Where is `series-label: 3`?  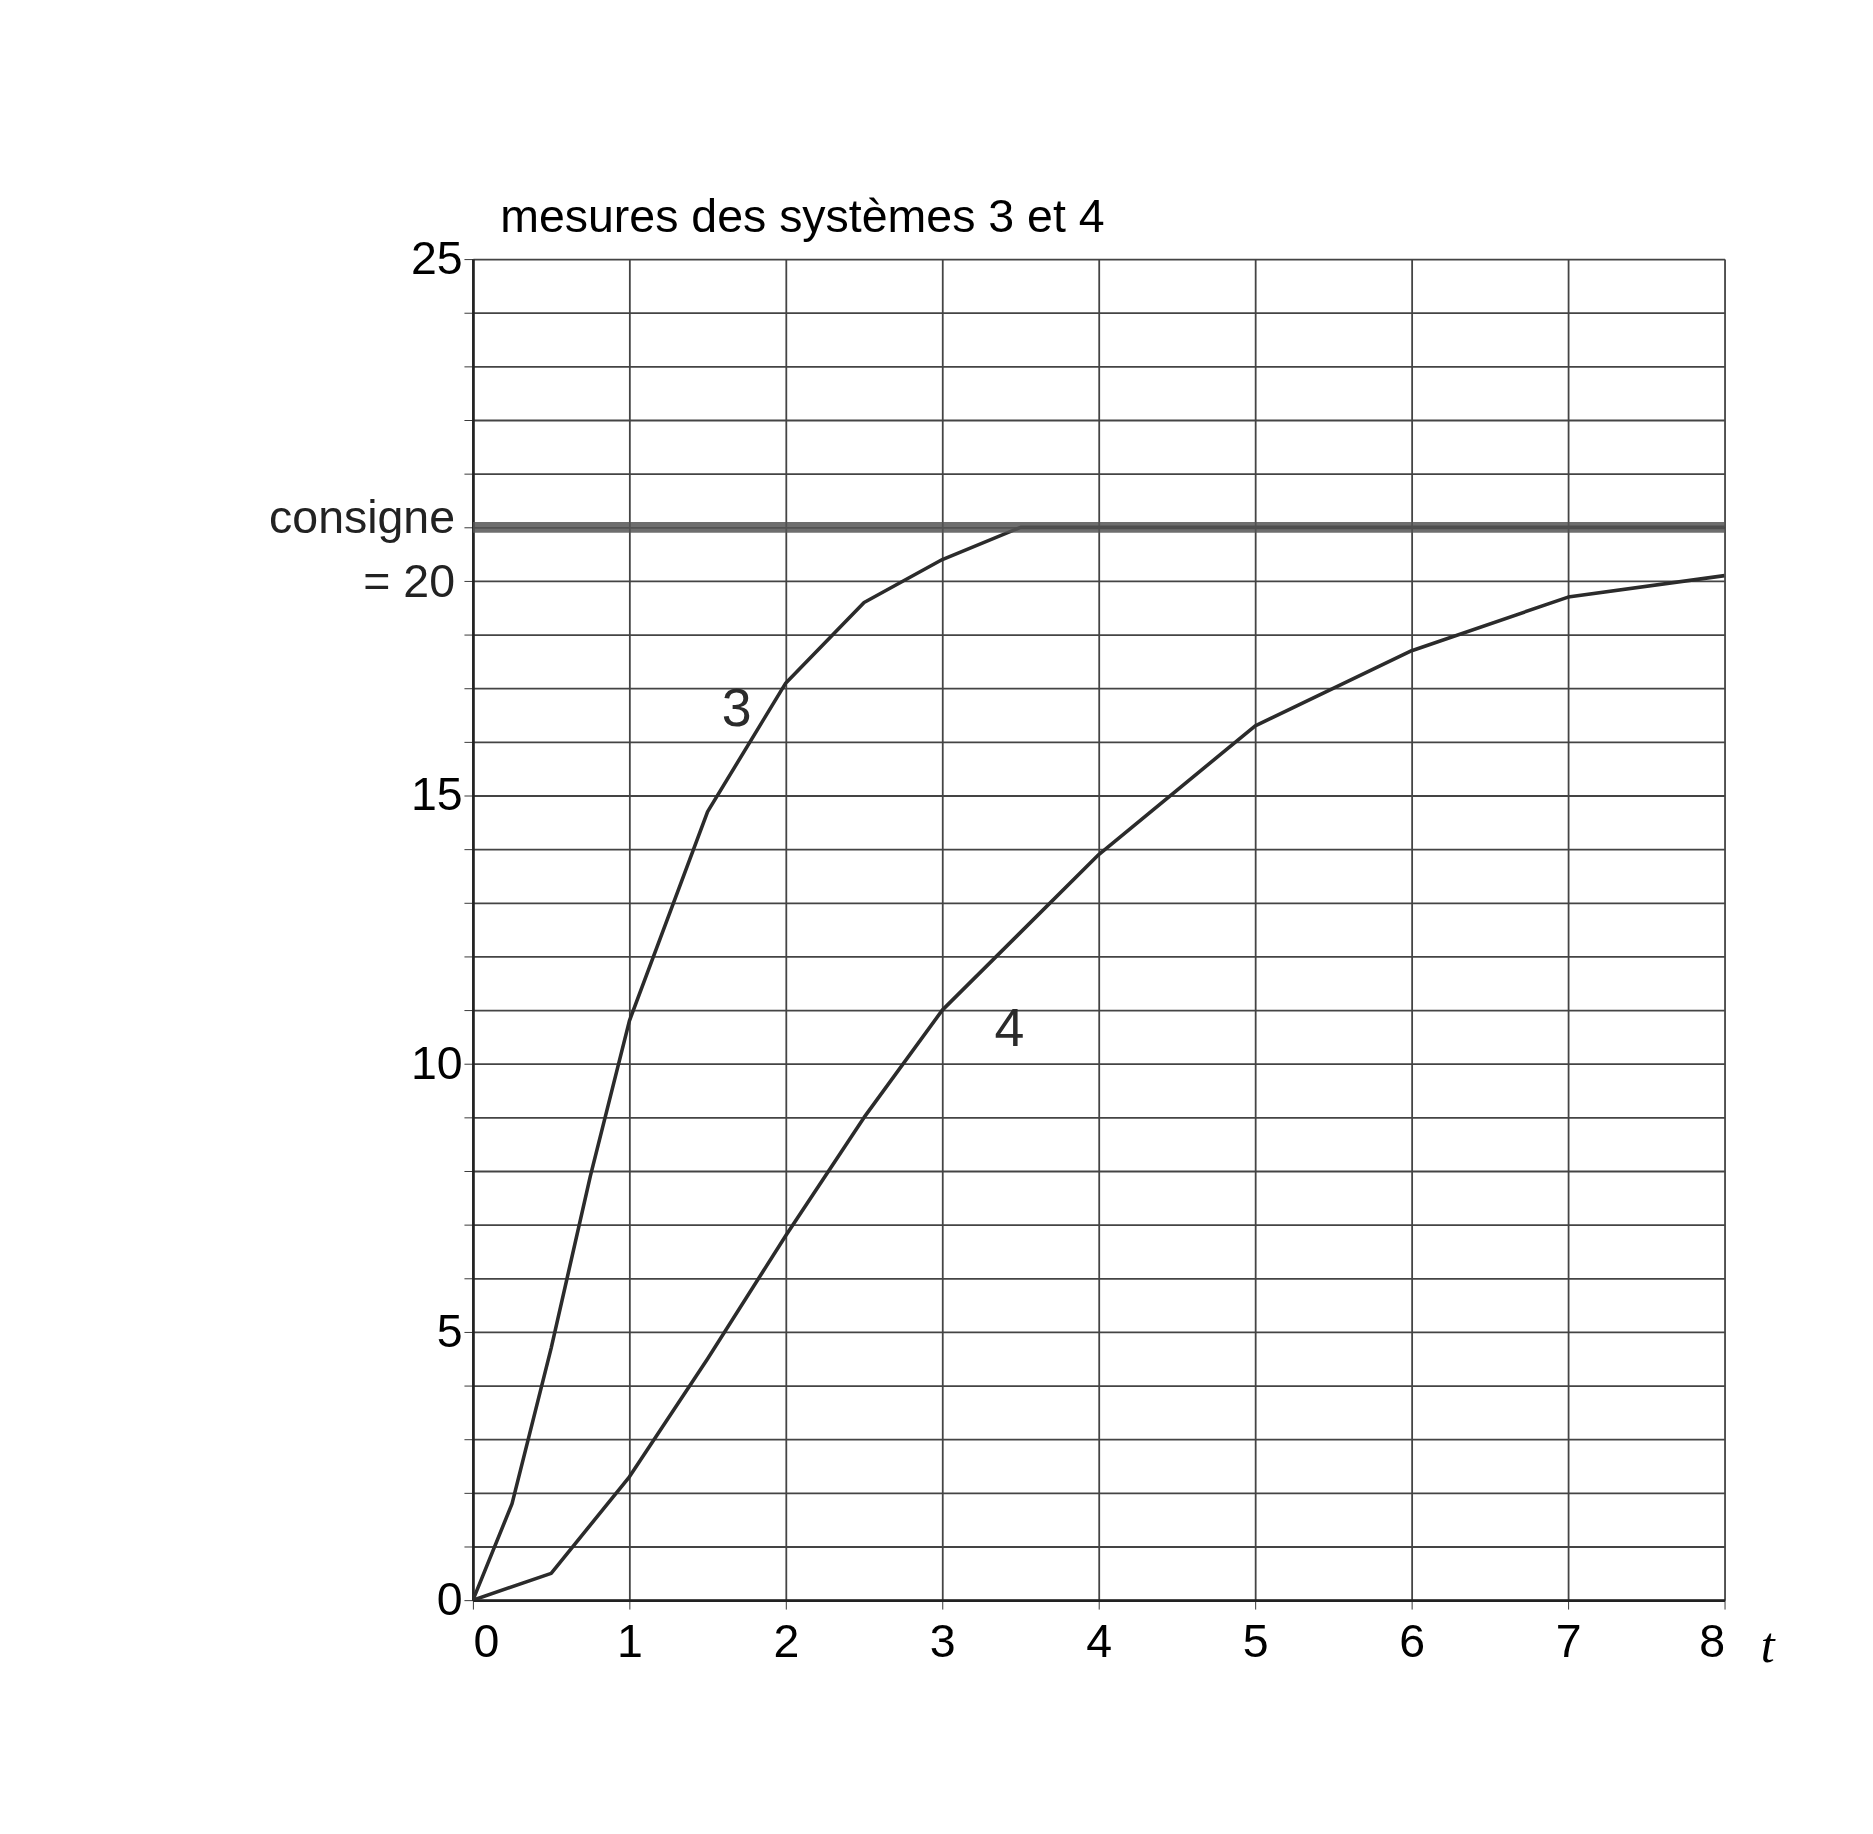
series-label: 3 is located at coordinates (736, 706).